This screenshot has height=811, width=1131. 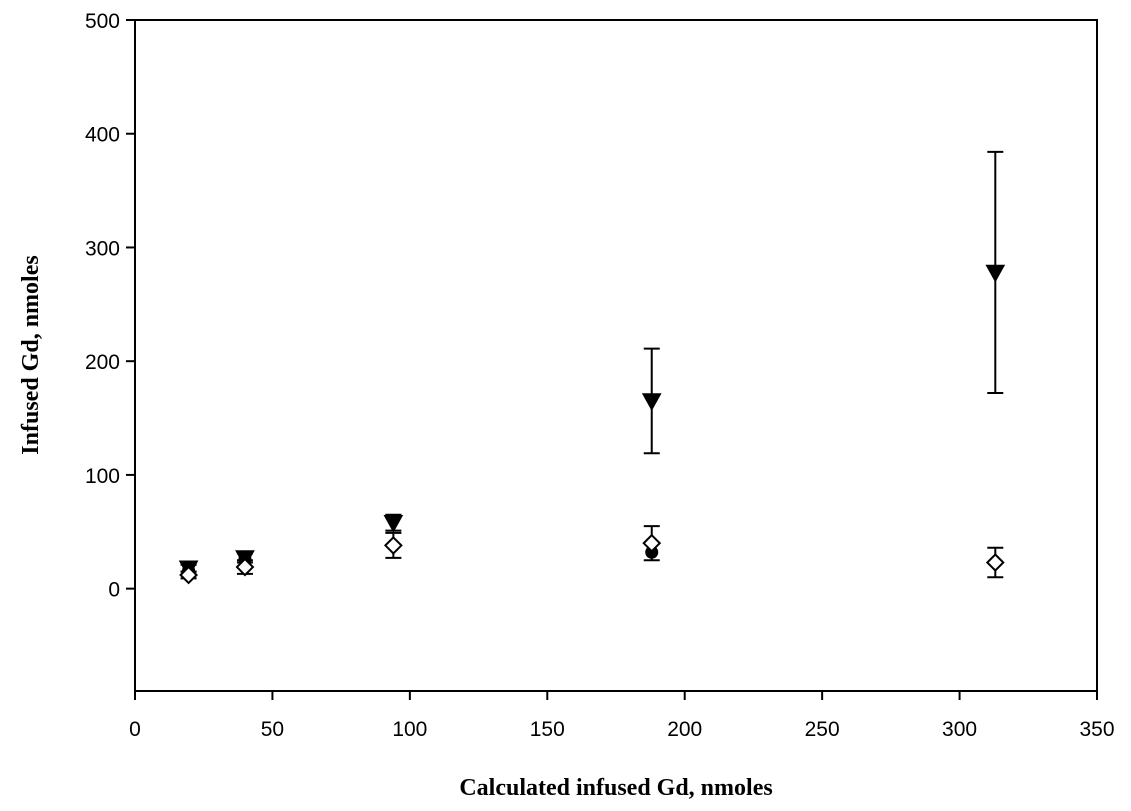 I want to click on y-axis-title: Infused Gd, nmoles, so click(x=31, y=354).